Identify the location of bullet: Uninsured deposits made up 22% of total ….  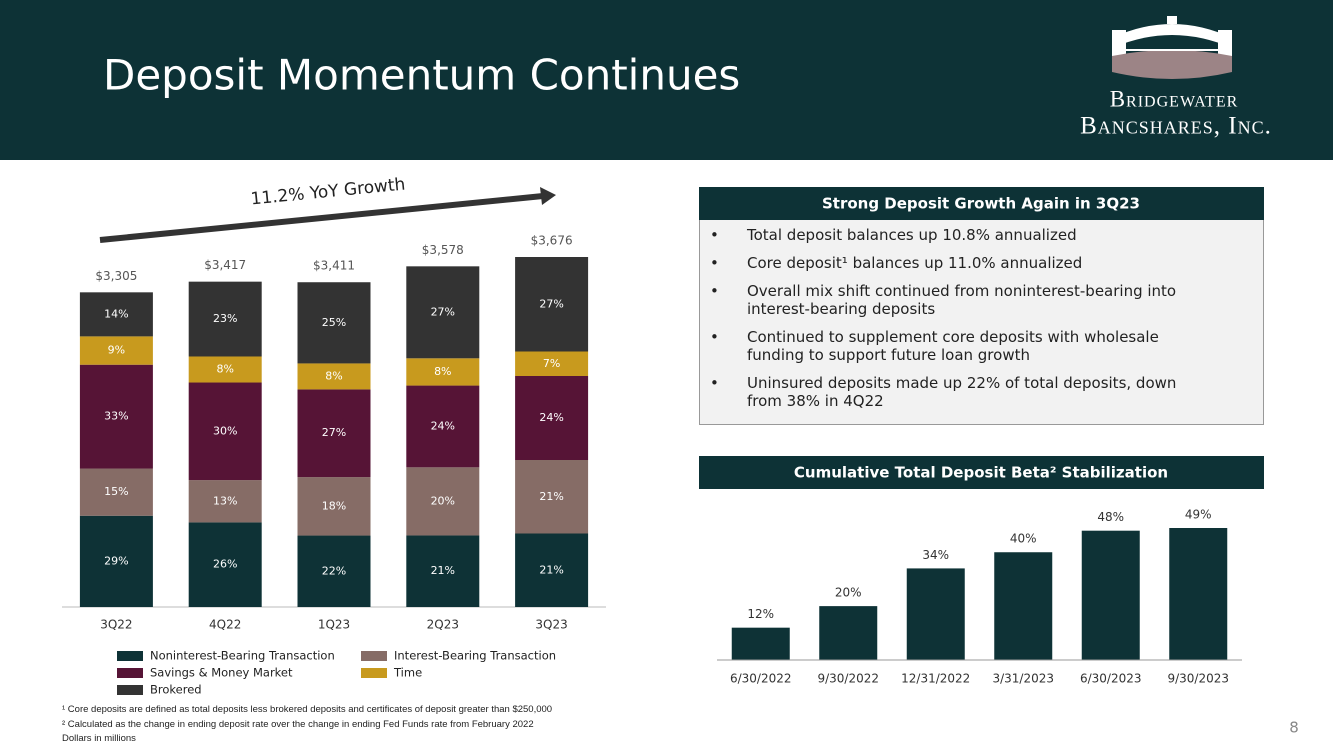
(953, 392).